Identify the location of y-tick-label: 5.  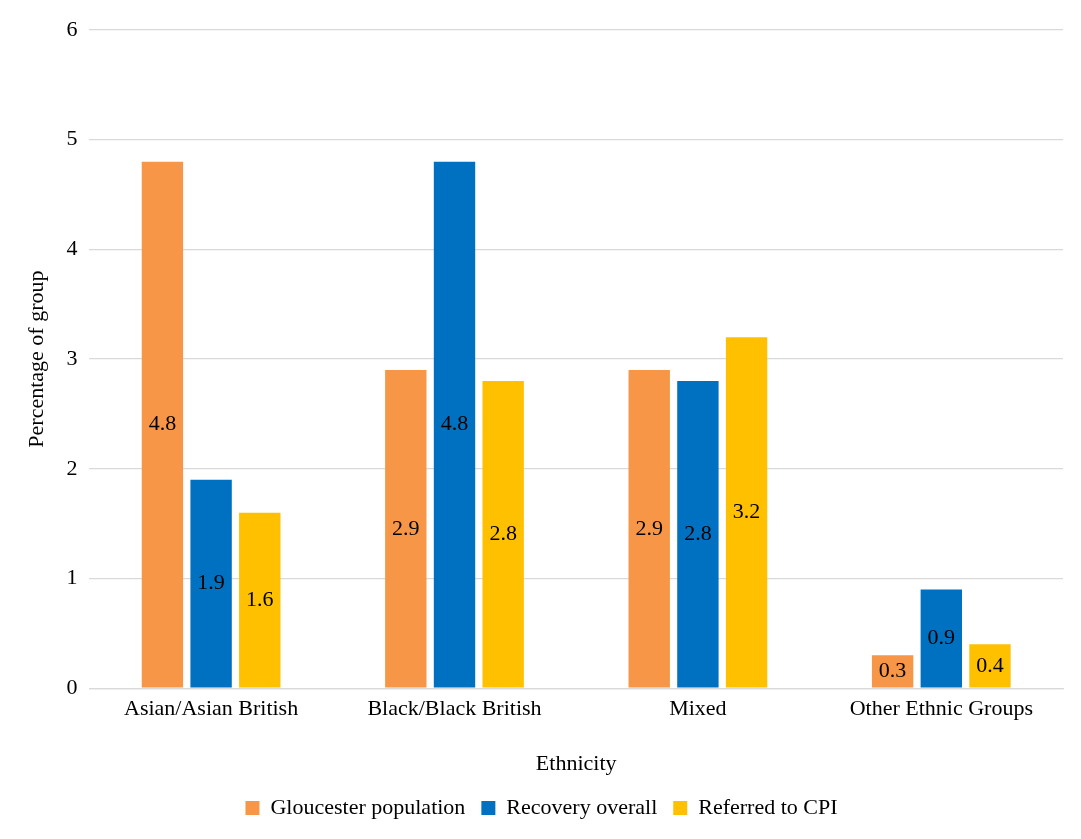
(72, 138).